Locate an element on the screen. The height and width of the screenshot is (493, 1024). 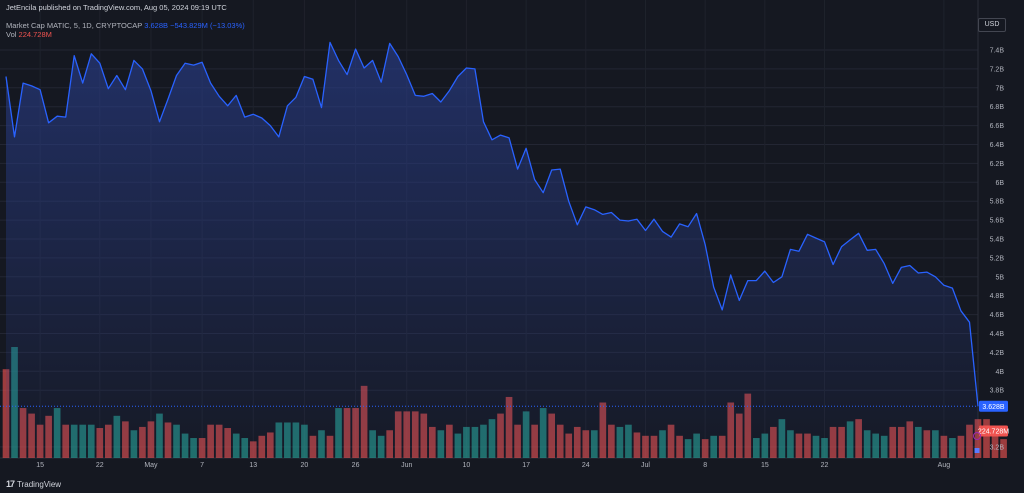
time-axis: 15 22 May 7 13 20 26 Jun 10 17 24 Jul 8 15 22 Aug is located at coordinates (493, 465).